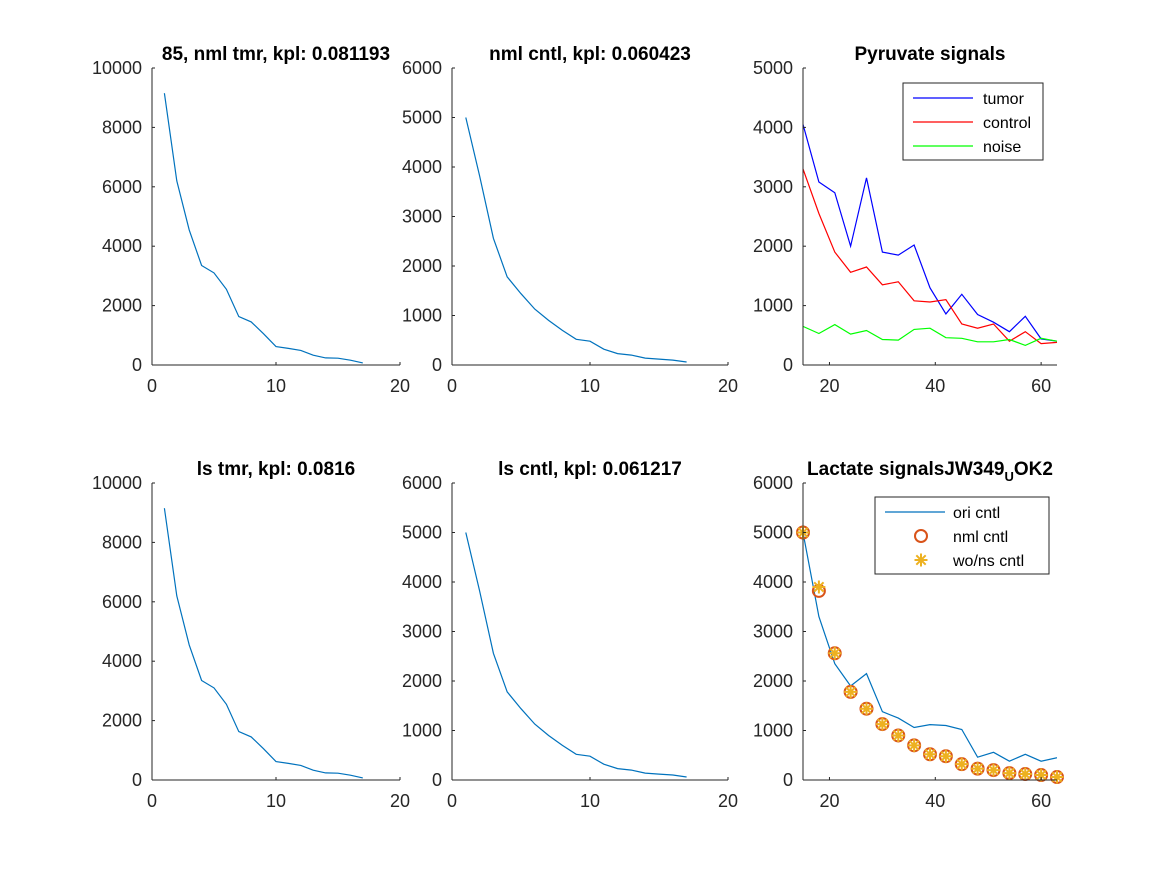 The height and width of the screenshot is (875, 1167). I want to click on chart-title: 85, nml tmr, kpl: 0.081193, so click(276, 54).